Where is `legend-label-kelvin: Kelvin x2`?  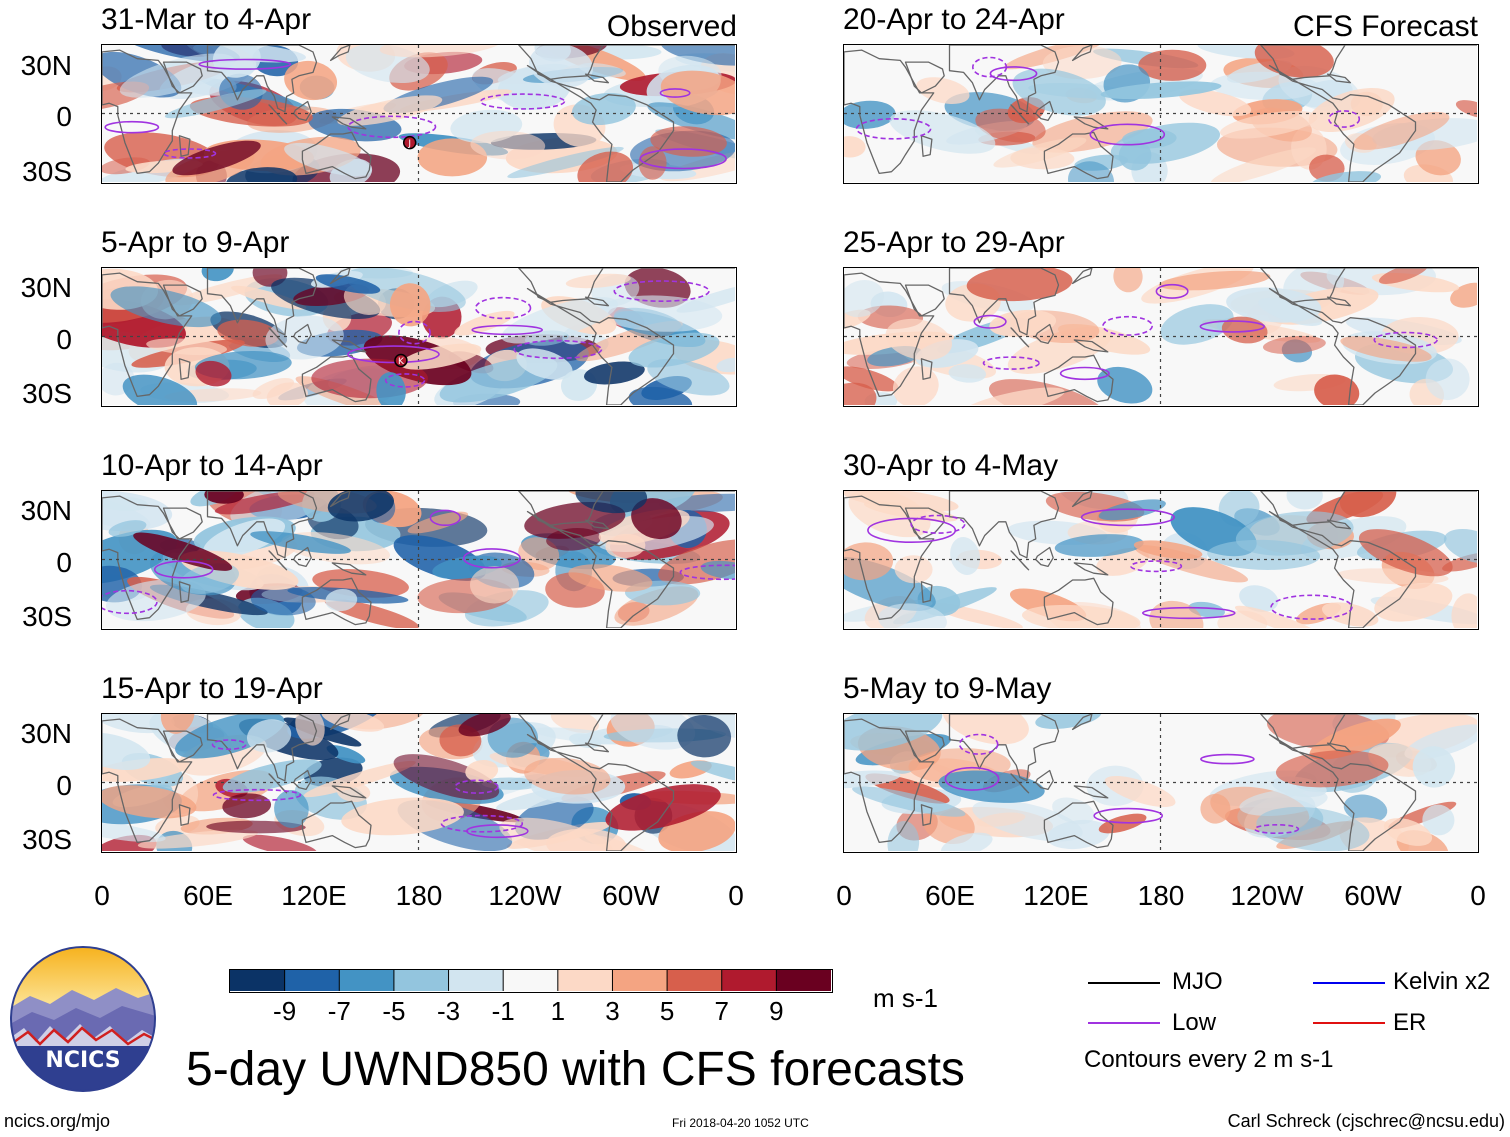
legend-label-kelvin: Kelvin x2 is located at coordinates (1442, 981).